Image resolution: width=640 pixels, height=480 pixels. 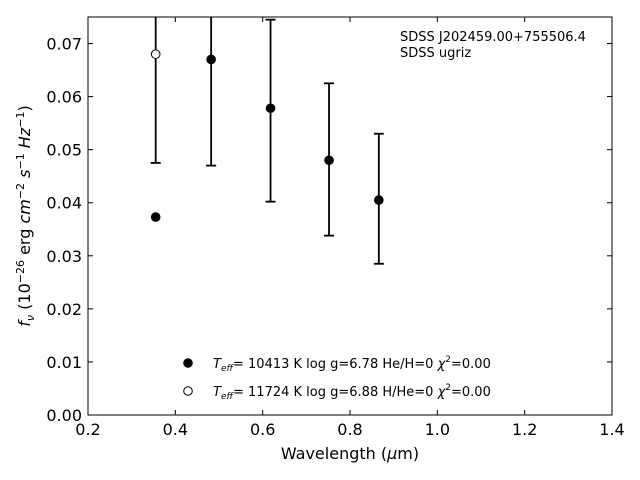 I want to click on annotation-object-name: SDSS J202459.00+755506.4, so click(x=493, y=37).